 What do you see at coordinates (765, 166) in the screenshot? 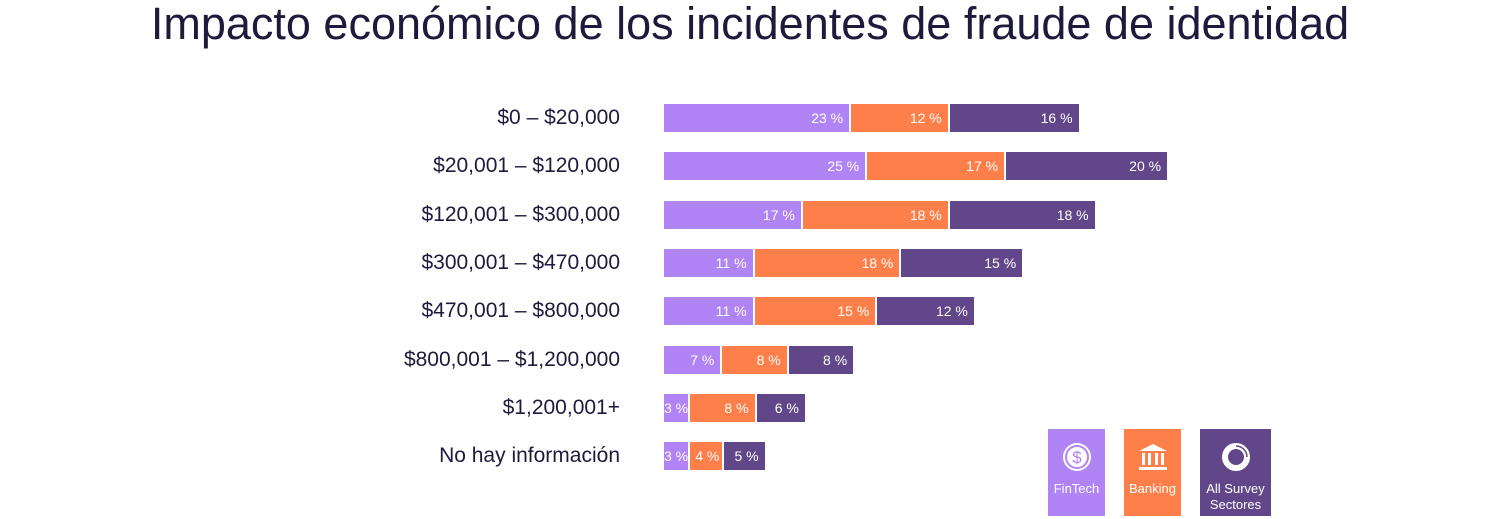
I see `bar-segment-fintech: 25 %` at bounding box center [765, 166].